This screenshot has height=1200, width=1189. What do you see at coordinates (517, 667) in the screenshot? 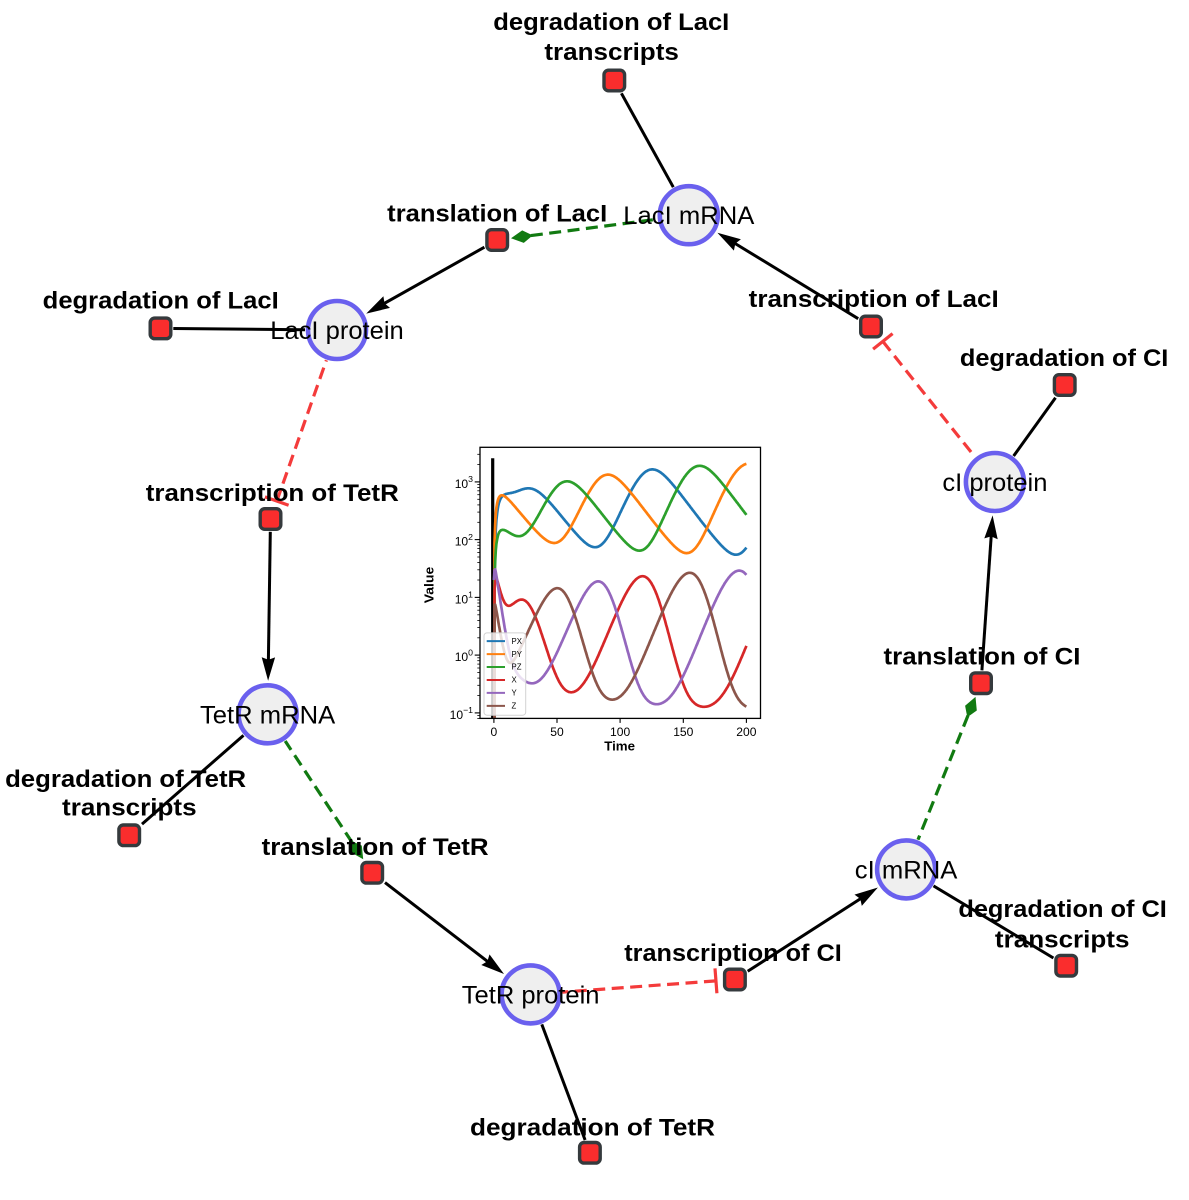
I see `svg-text: PZ` at bounding box center [517, 667].